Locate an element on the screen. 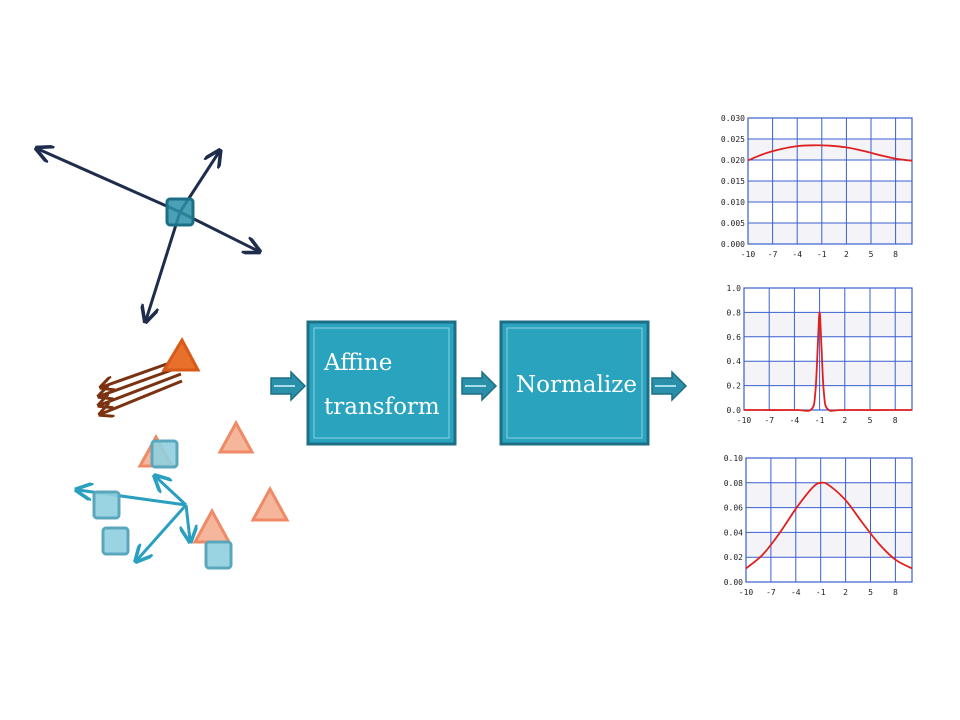 The image size is (960, 720). chart-y-tick-label: 0.02 is located at coordinates (733, 557).